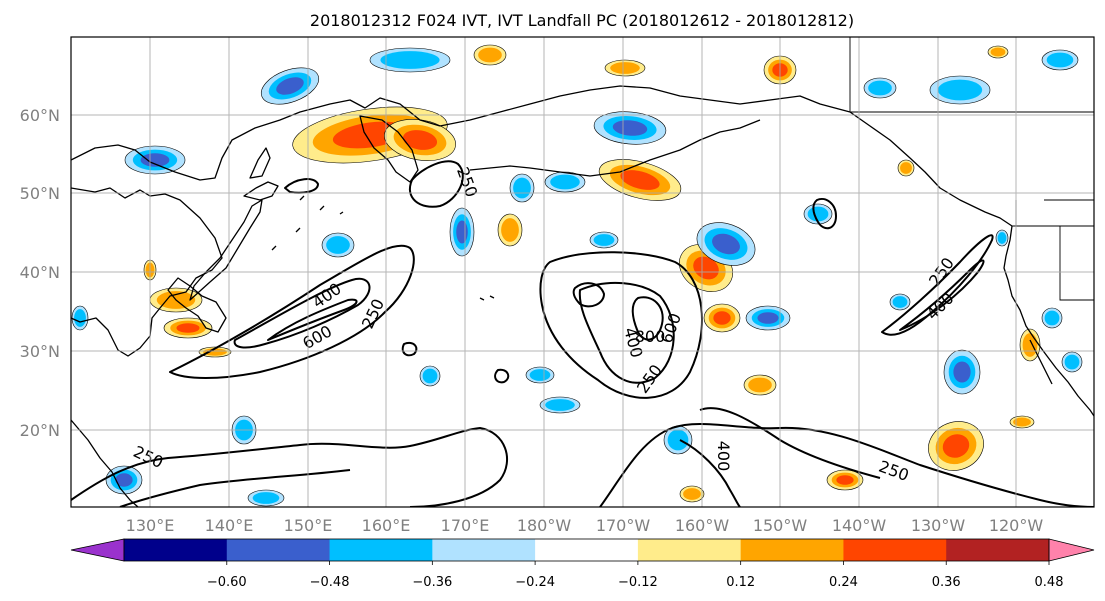  Describe the element at coordinates (544, 525) in the screenshot. I see `lon-label: 180°W` at that location.